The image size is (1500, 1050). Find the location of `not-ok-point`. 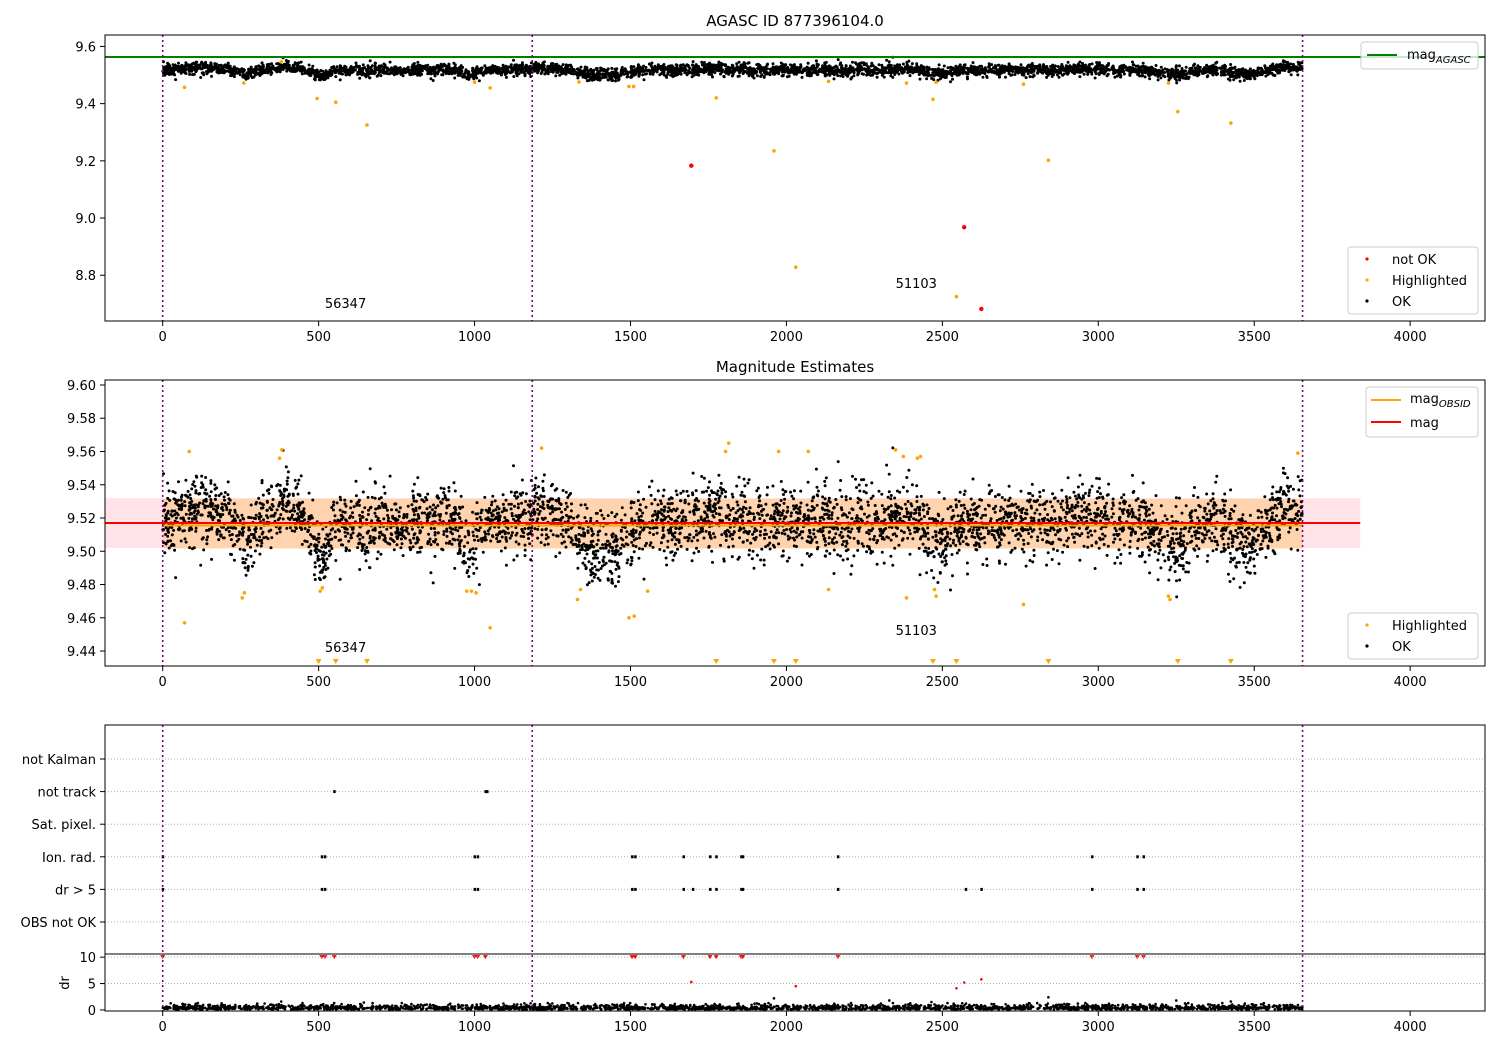

not-ok-point is located at coordinates (691, 165).